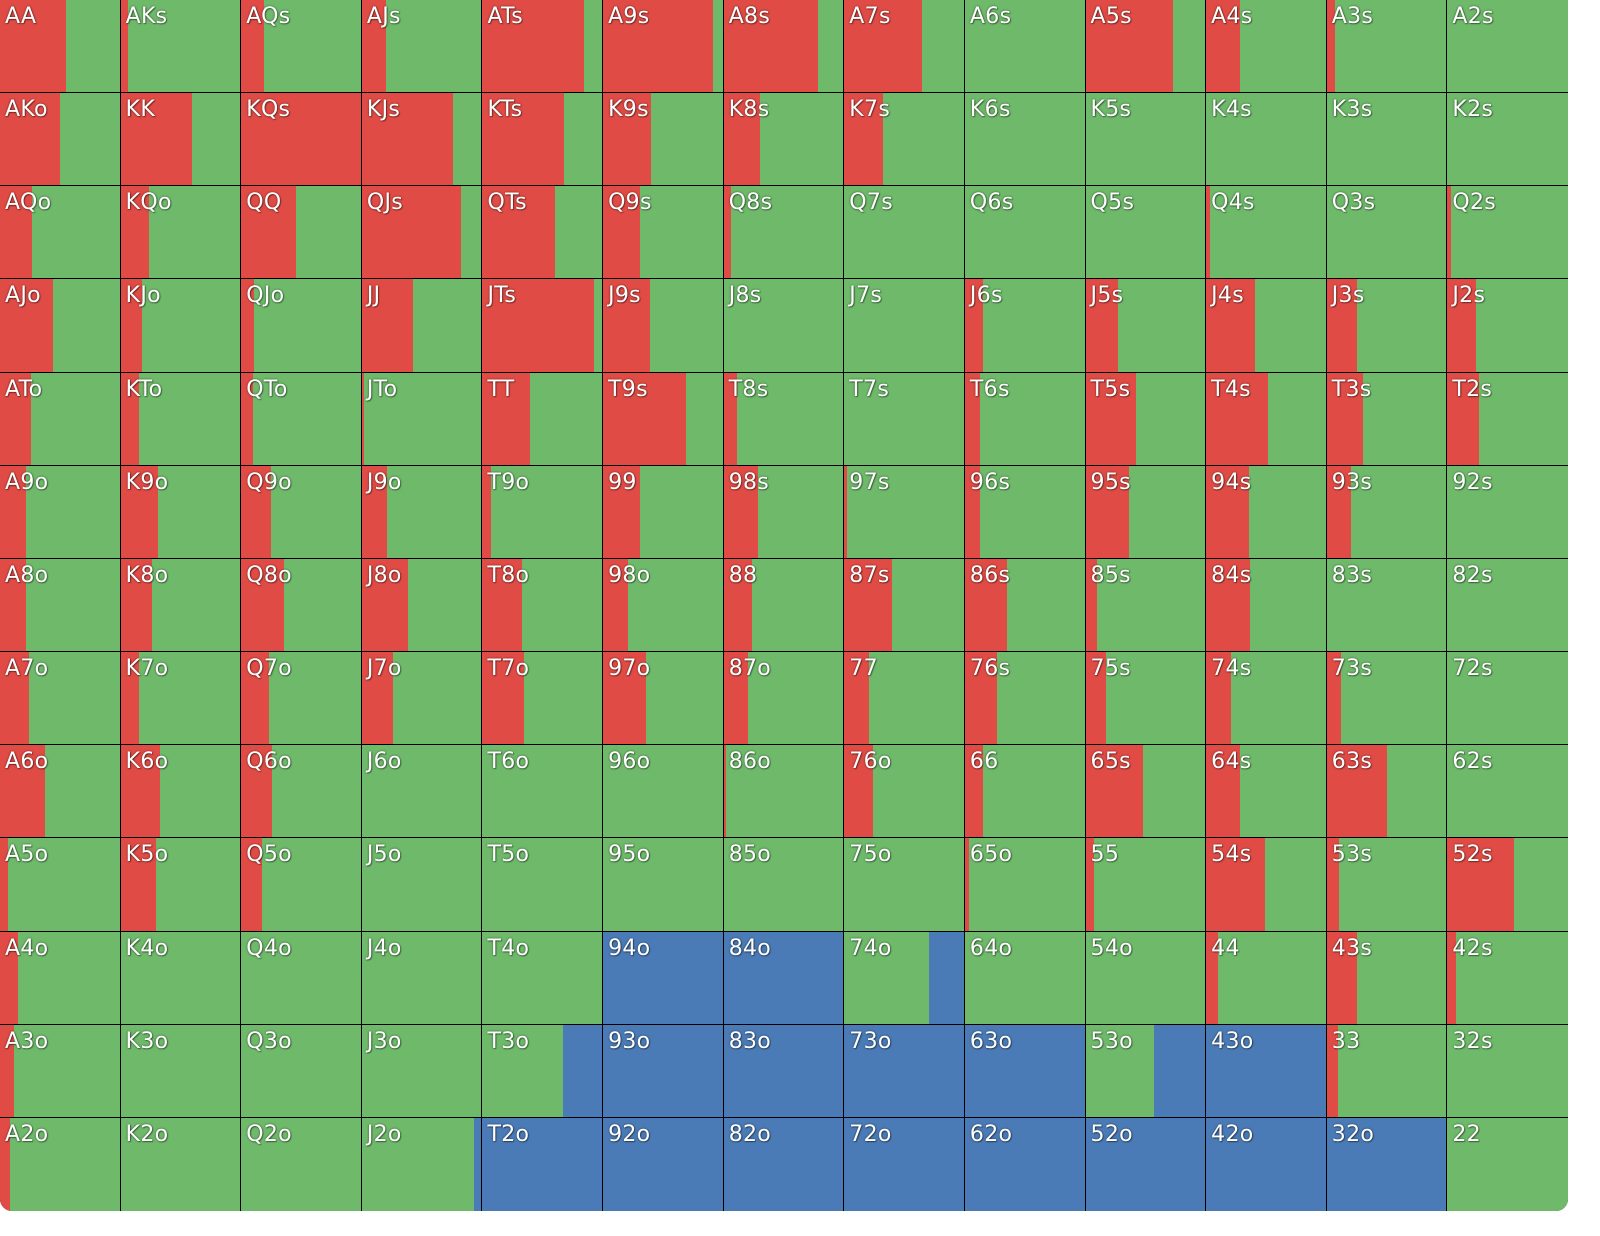  What do you see at coordinates (543, 605) in the screenshot?
I see `hand-cell-t8o: T8o` at bounding box center [543, 605].